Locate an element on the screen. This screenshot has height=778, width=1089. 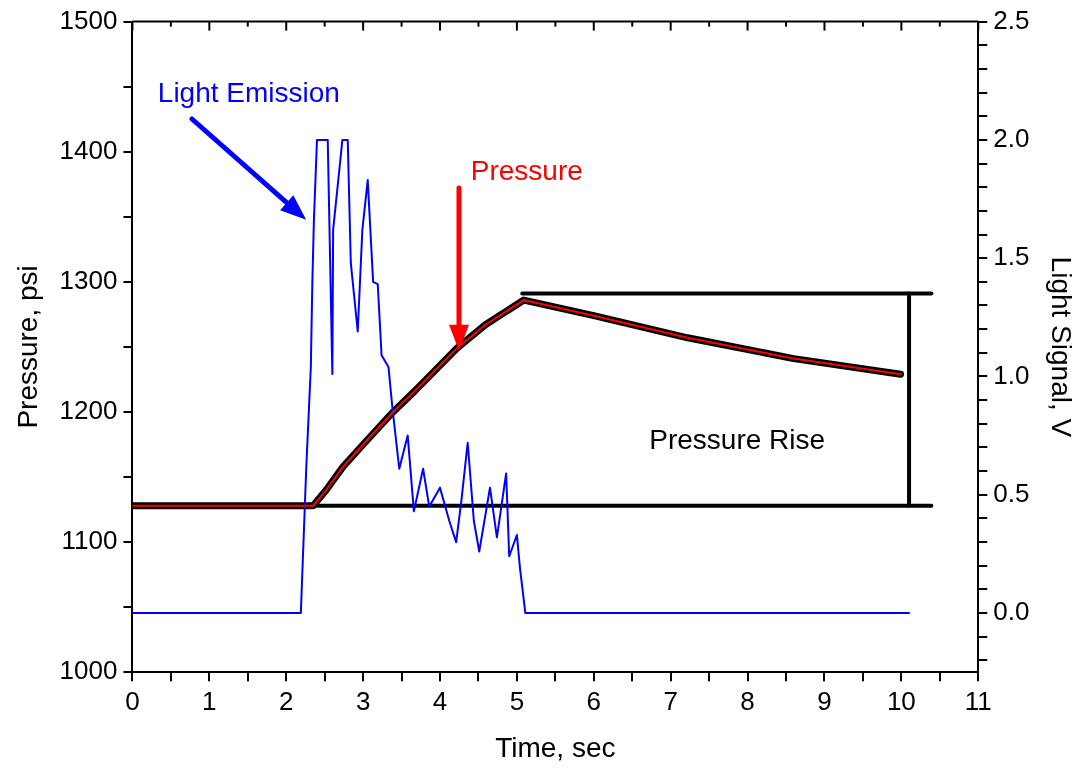
x-tick-label: 6 is located at coordinates (594, 700).